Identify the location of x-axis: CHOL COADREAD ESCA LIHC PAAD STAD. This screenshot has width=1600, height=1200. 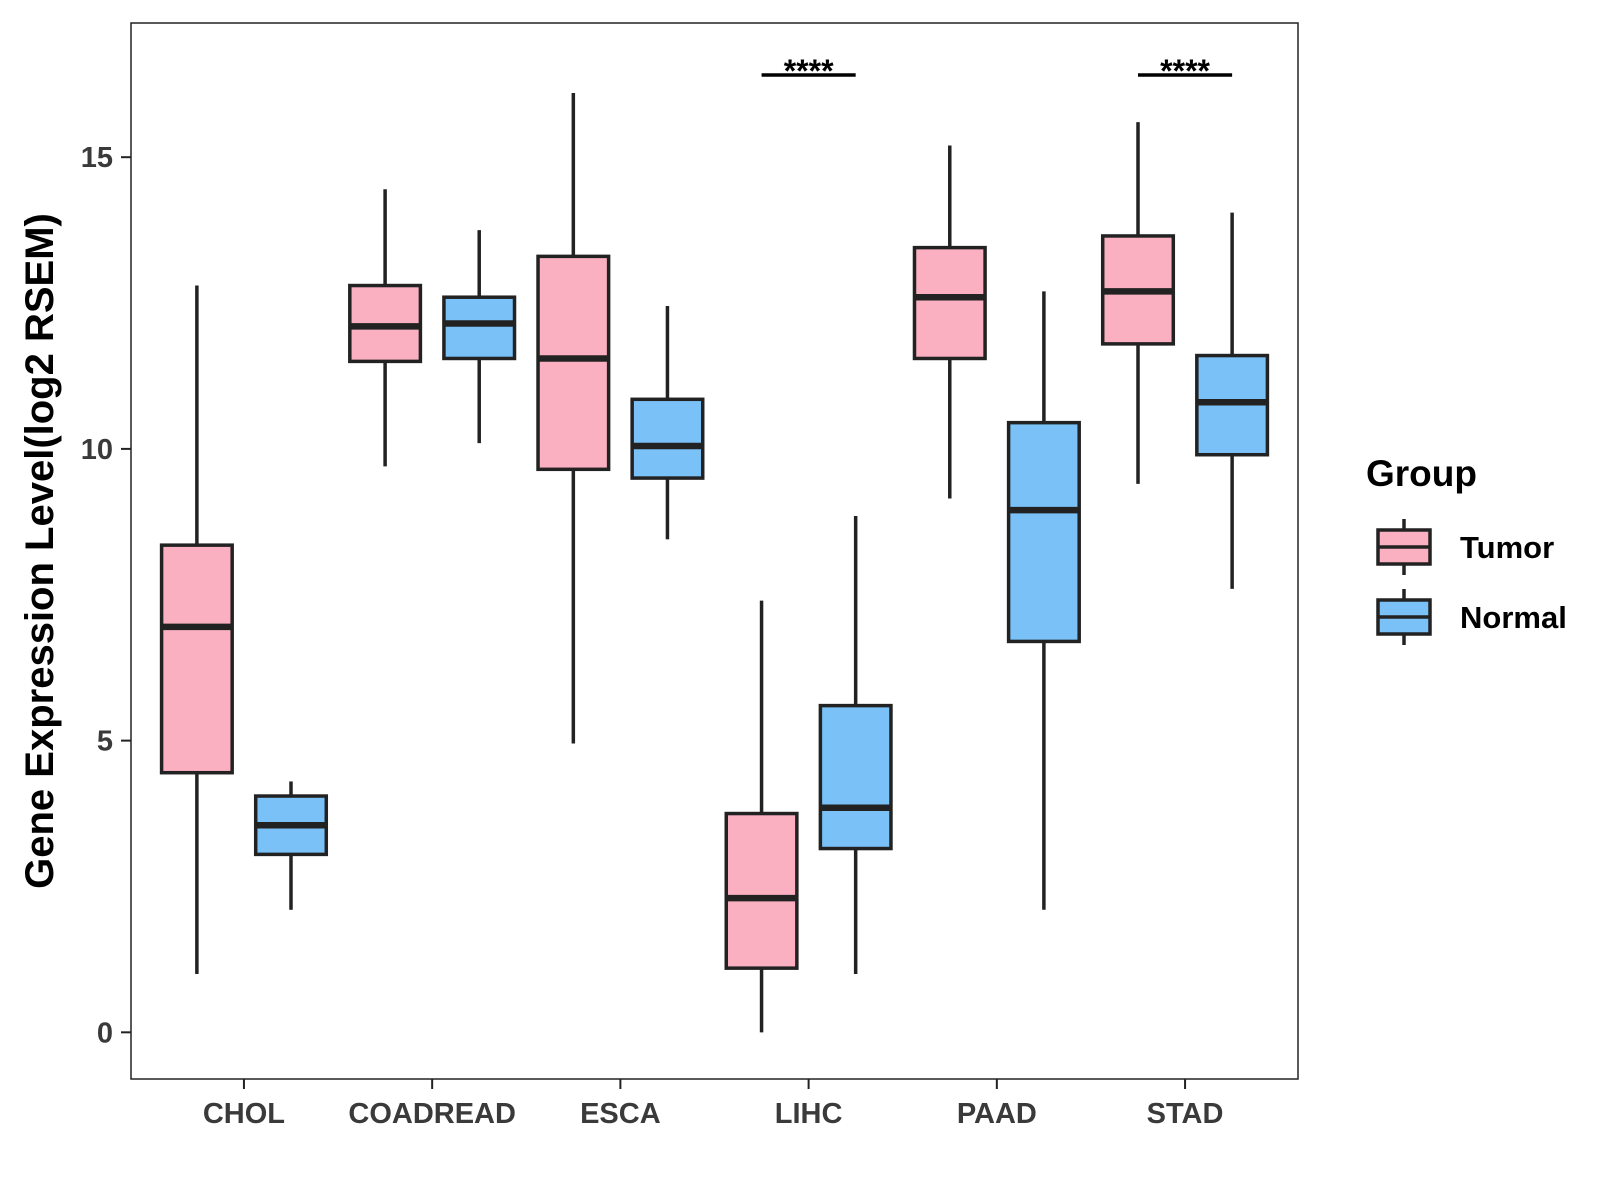
(713, 1104).